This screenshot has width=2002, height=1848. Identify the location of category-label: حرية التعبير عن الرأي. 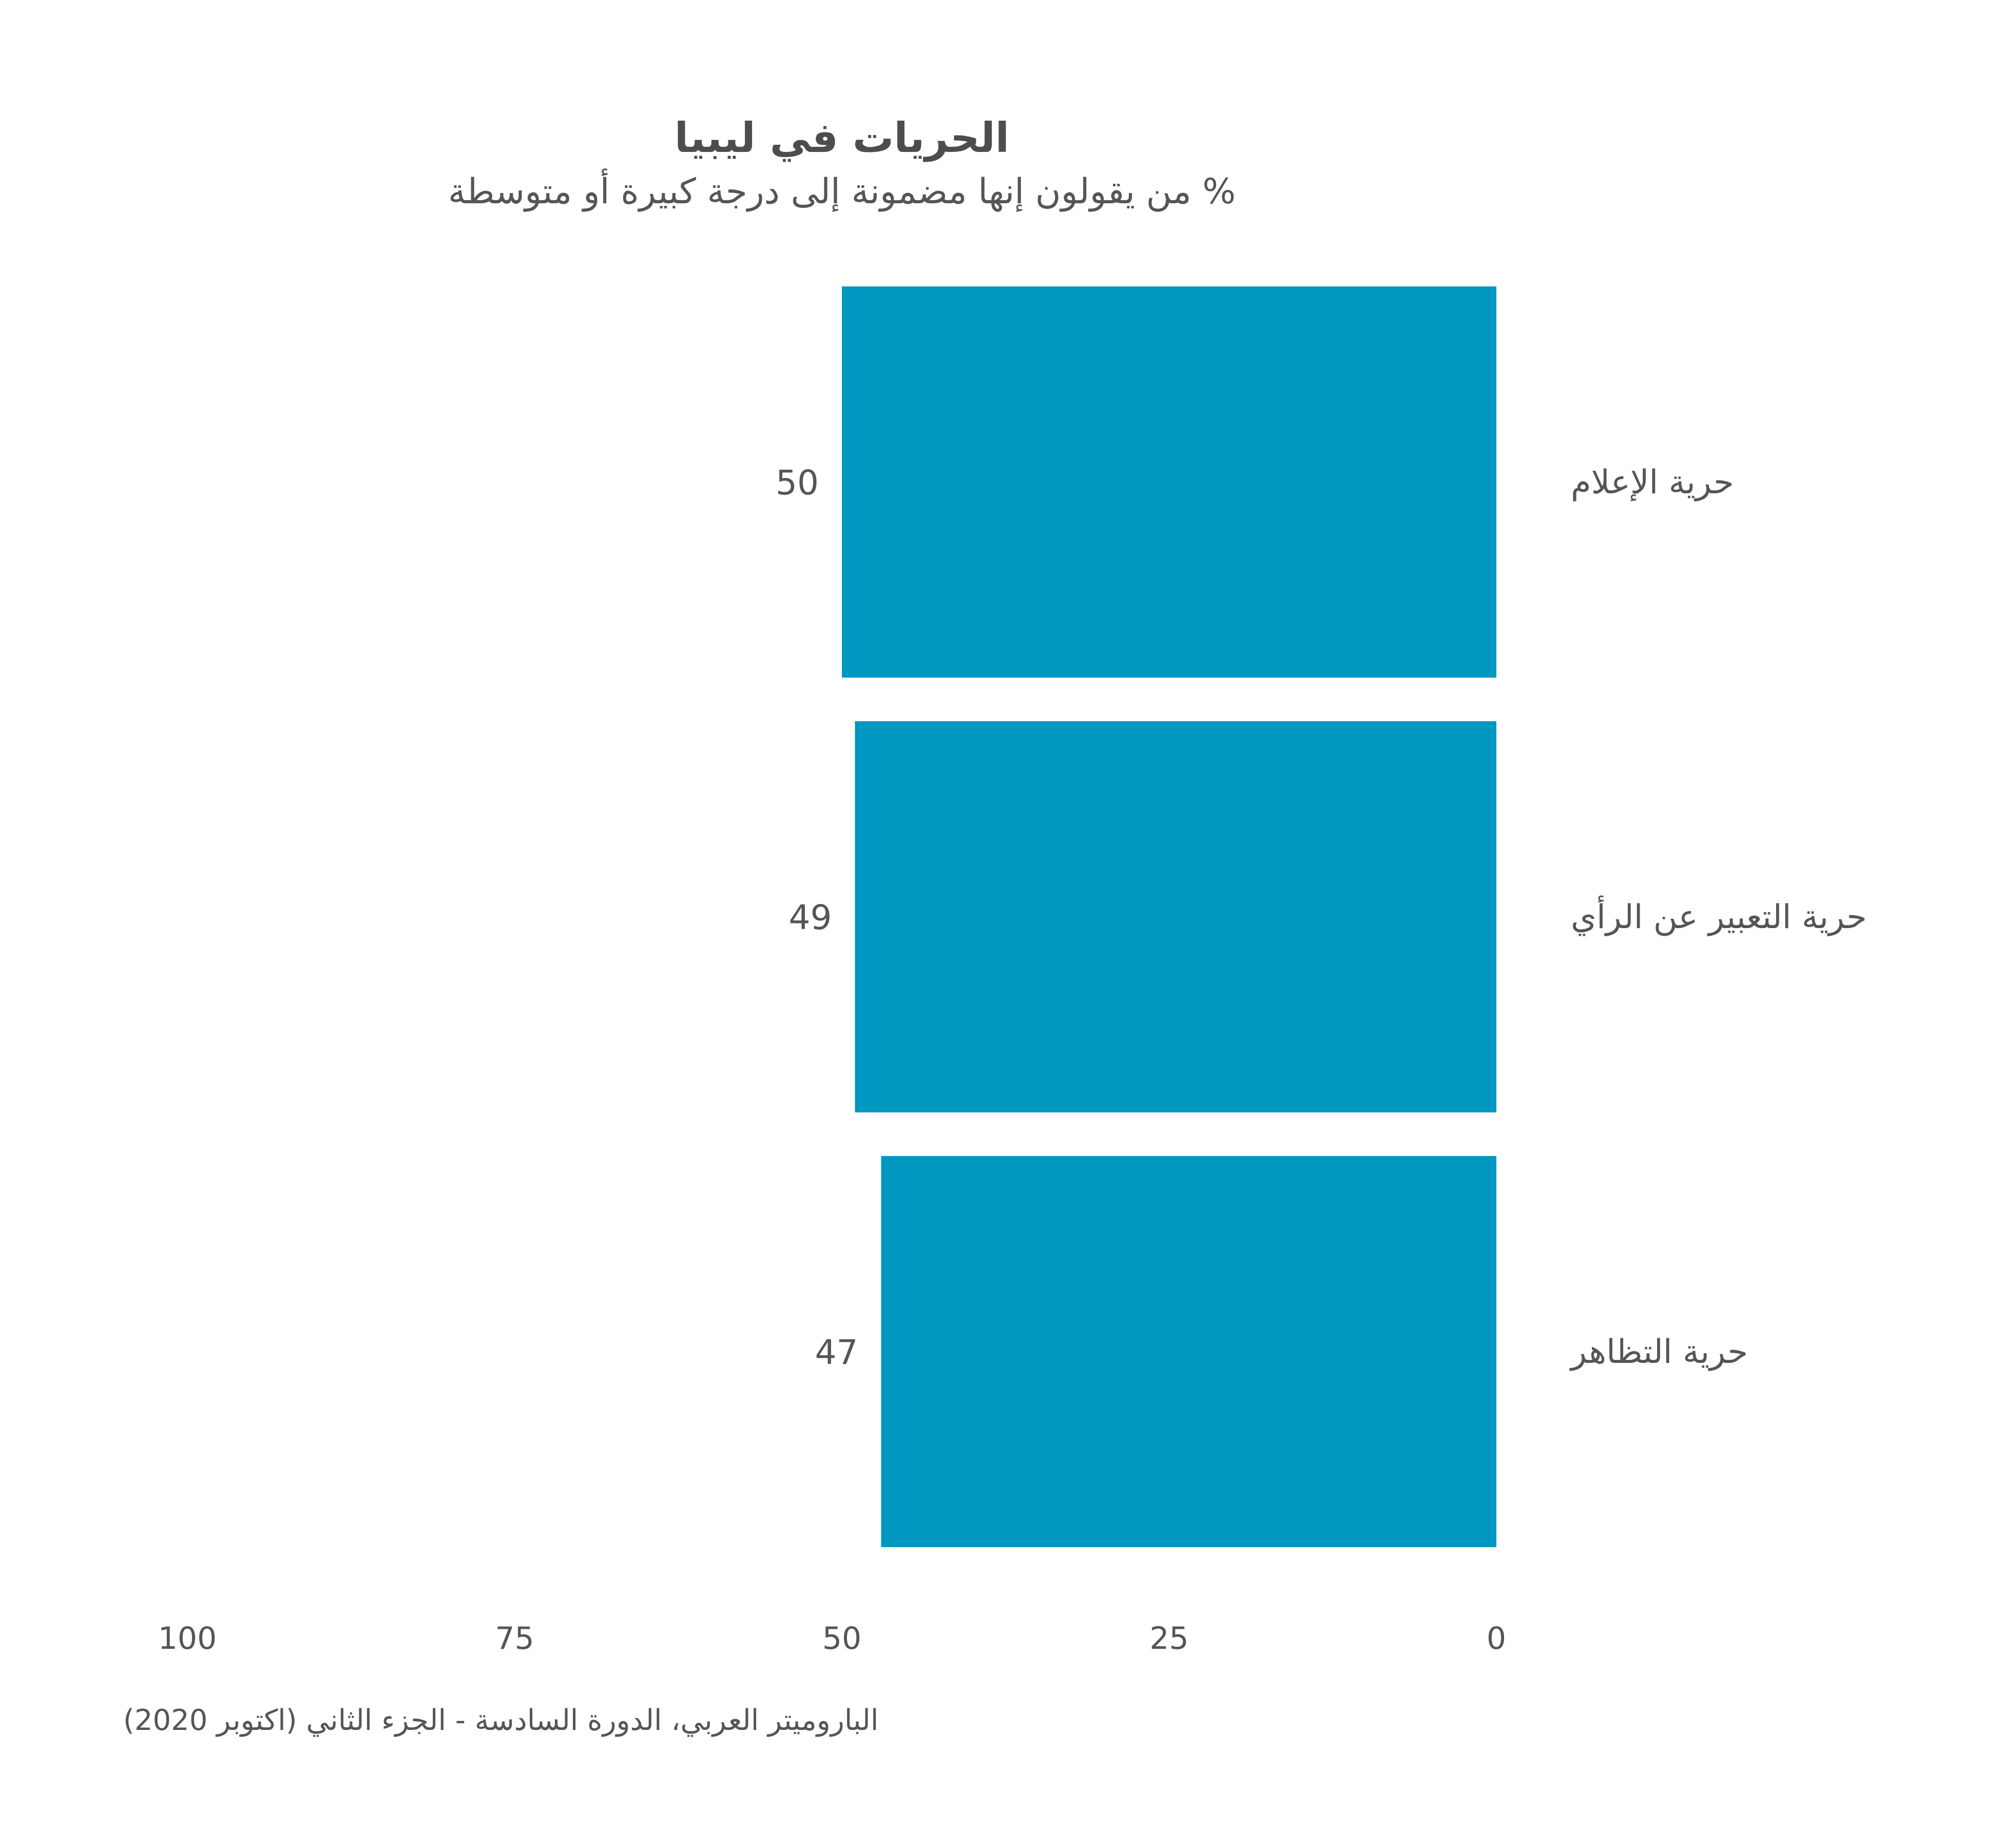
(1719, 915).